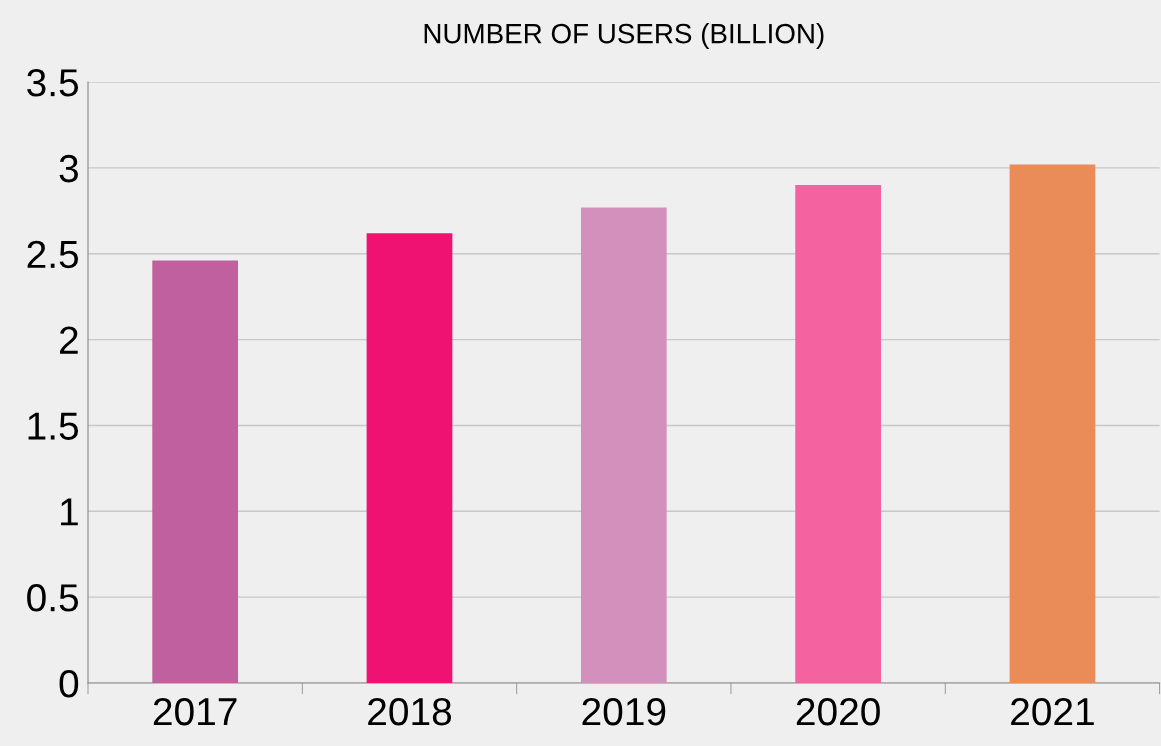 The image size is (1161, 746). What do you see at coordinates (410, 711) in the screenshot?
I see `x-tick-label: 2018` at bounding box center [410, 711].